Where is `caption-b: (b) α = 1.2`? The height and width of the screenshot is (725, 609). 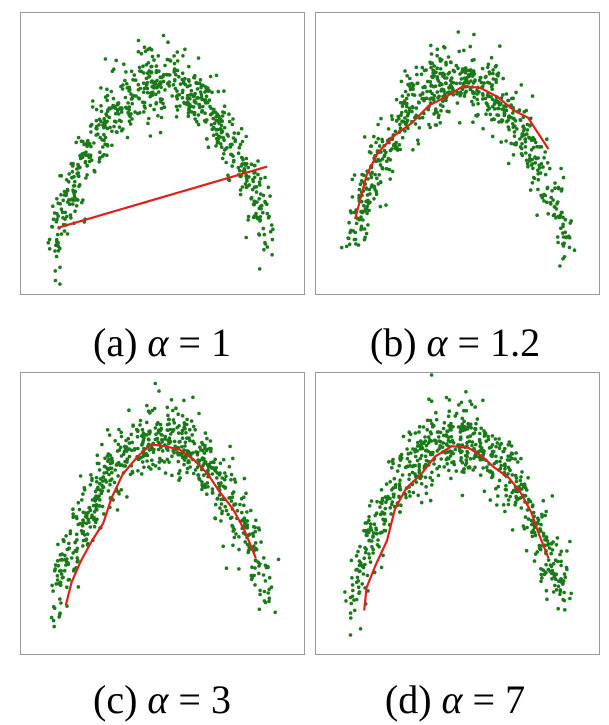 caption-b: (b) α = 1.2 is located at coordinates (455, 343).